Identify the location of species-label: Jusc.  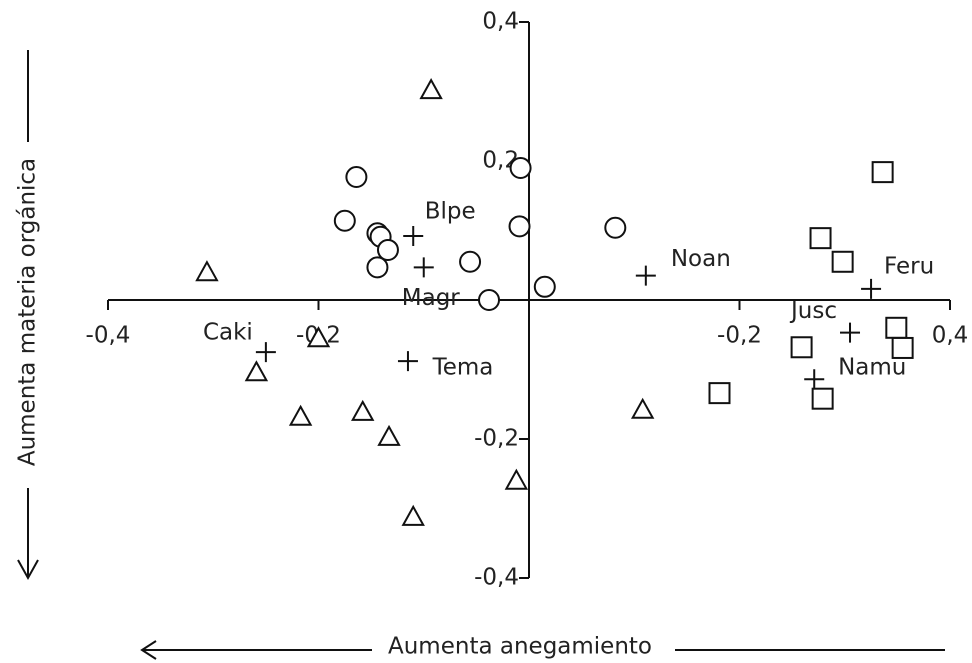
(813, 311).